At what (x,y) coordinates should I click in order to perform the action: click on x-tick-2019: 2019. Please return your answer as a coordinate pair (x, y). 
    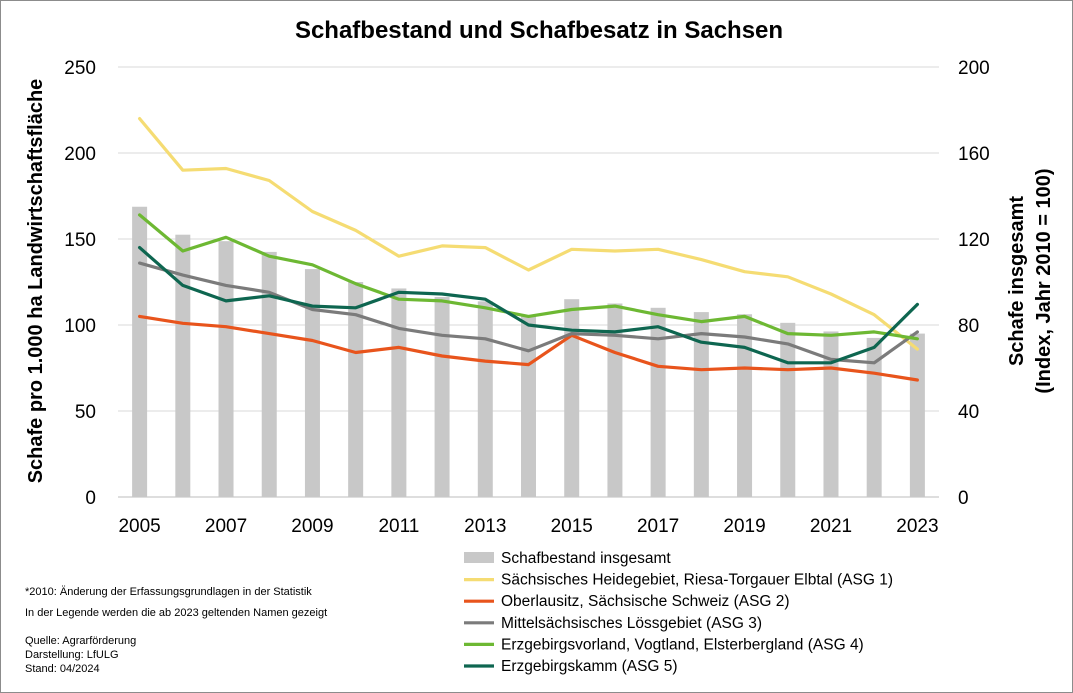
    Looking at the image, I should click on (744, 526).